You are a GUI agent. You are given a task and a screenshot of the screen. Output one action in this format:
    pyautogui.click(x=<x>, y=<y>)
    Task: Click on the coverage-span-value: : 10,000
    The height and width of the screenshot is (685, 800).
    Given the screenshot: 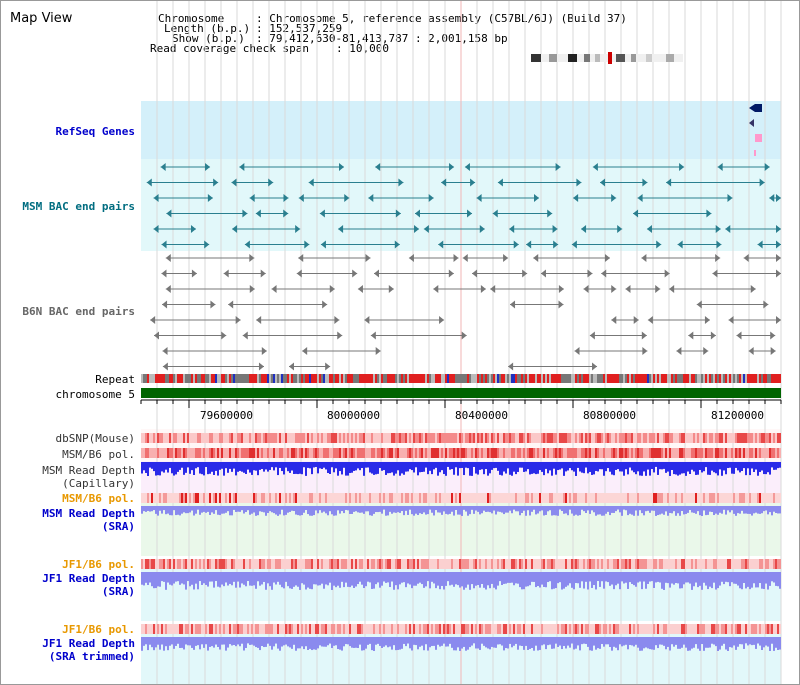 What is the action you would take?
    pyautogui.click(x=362, y=48)
    